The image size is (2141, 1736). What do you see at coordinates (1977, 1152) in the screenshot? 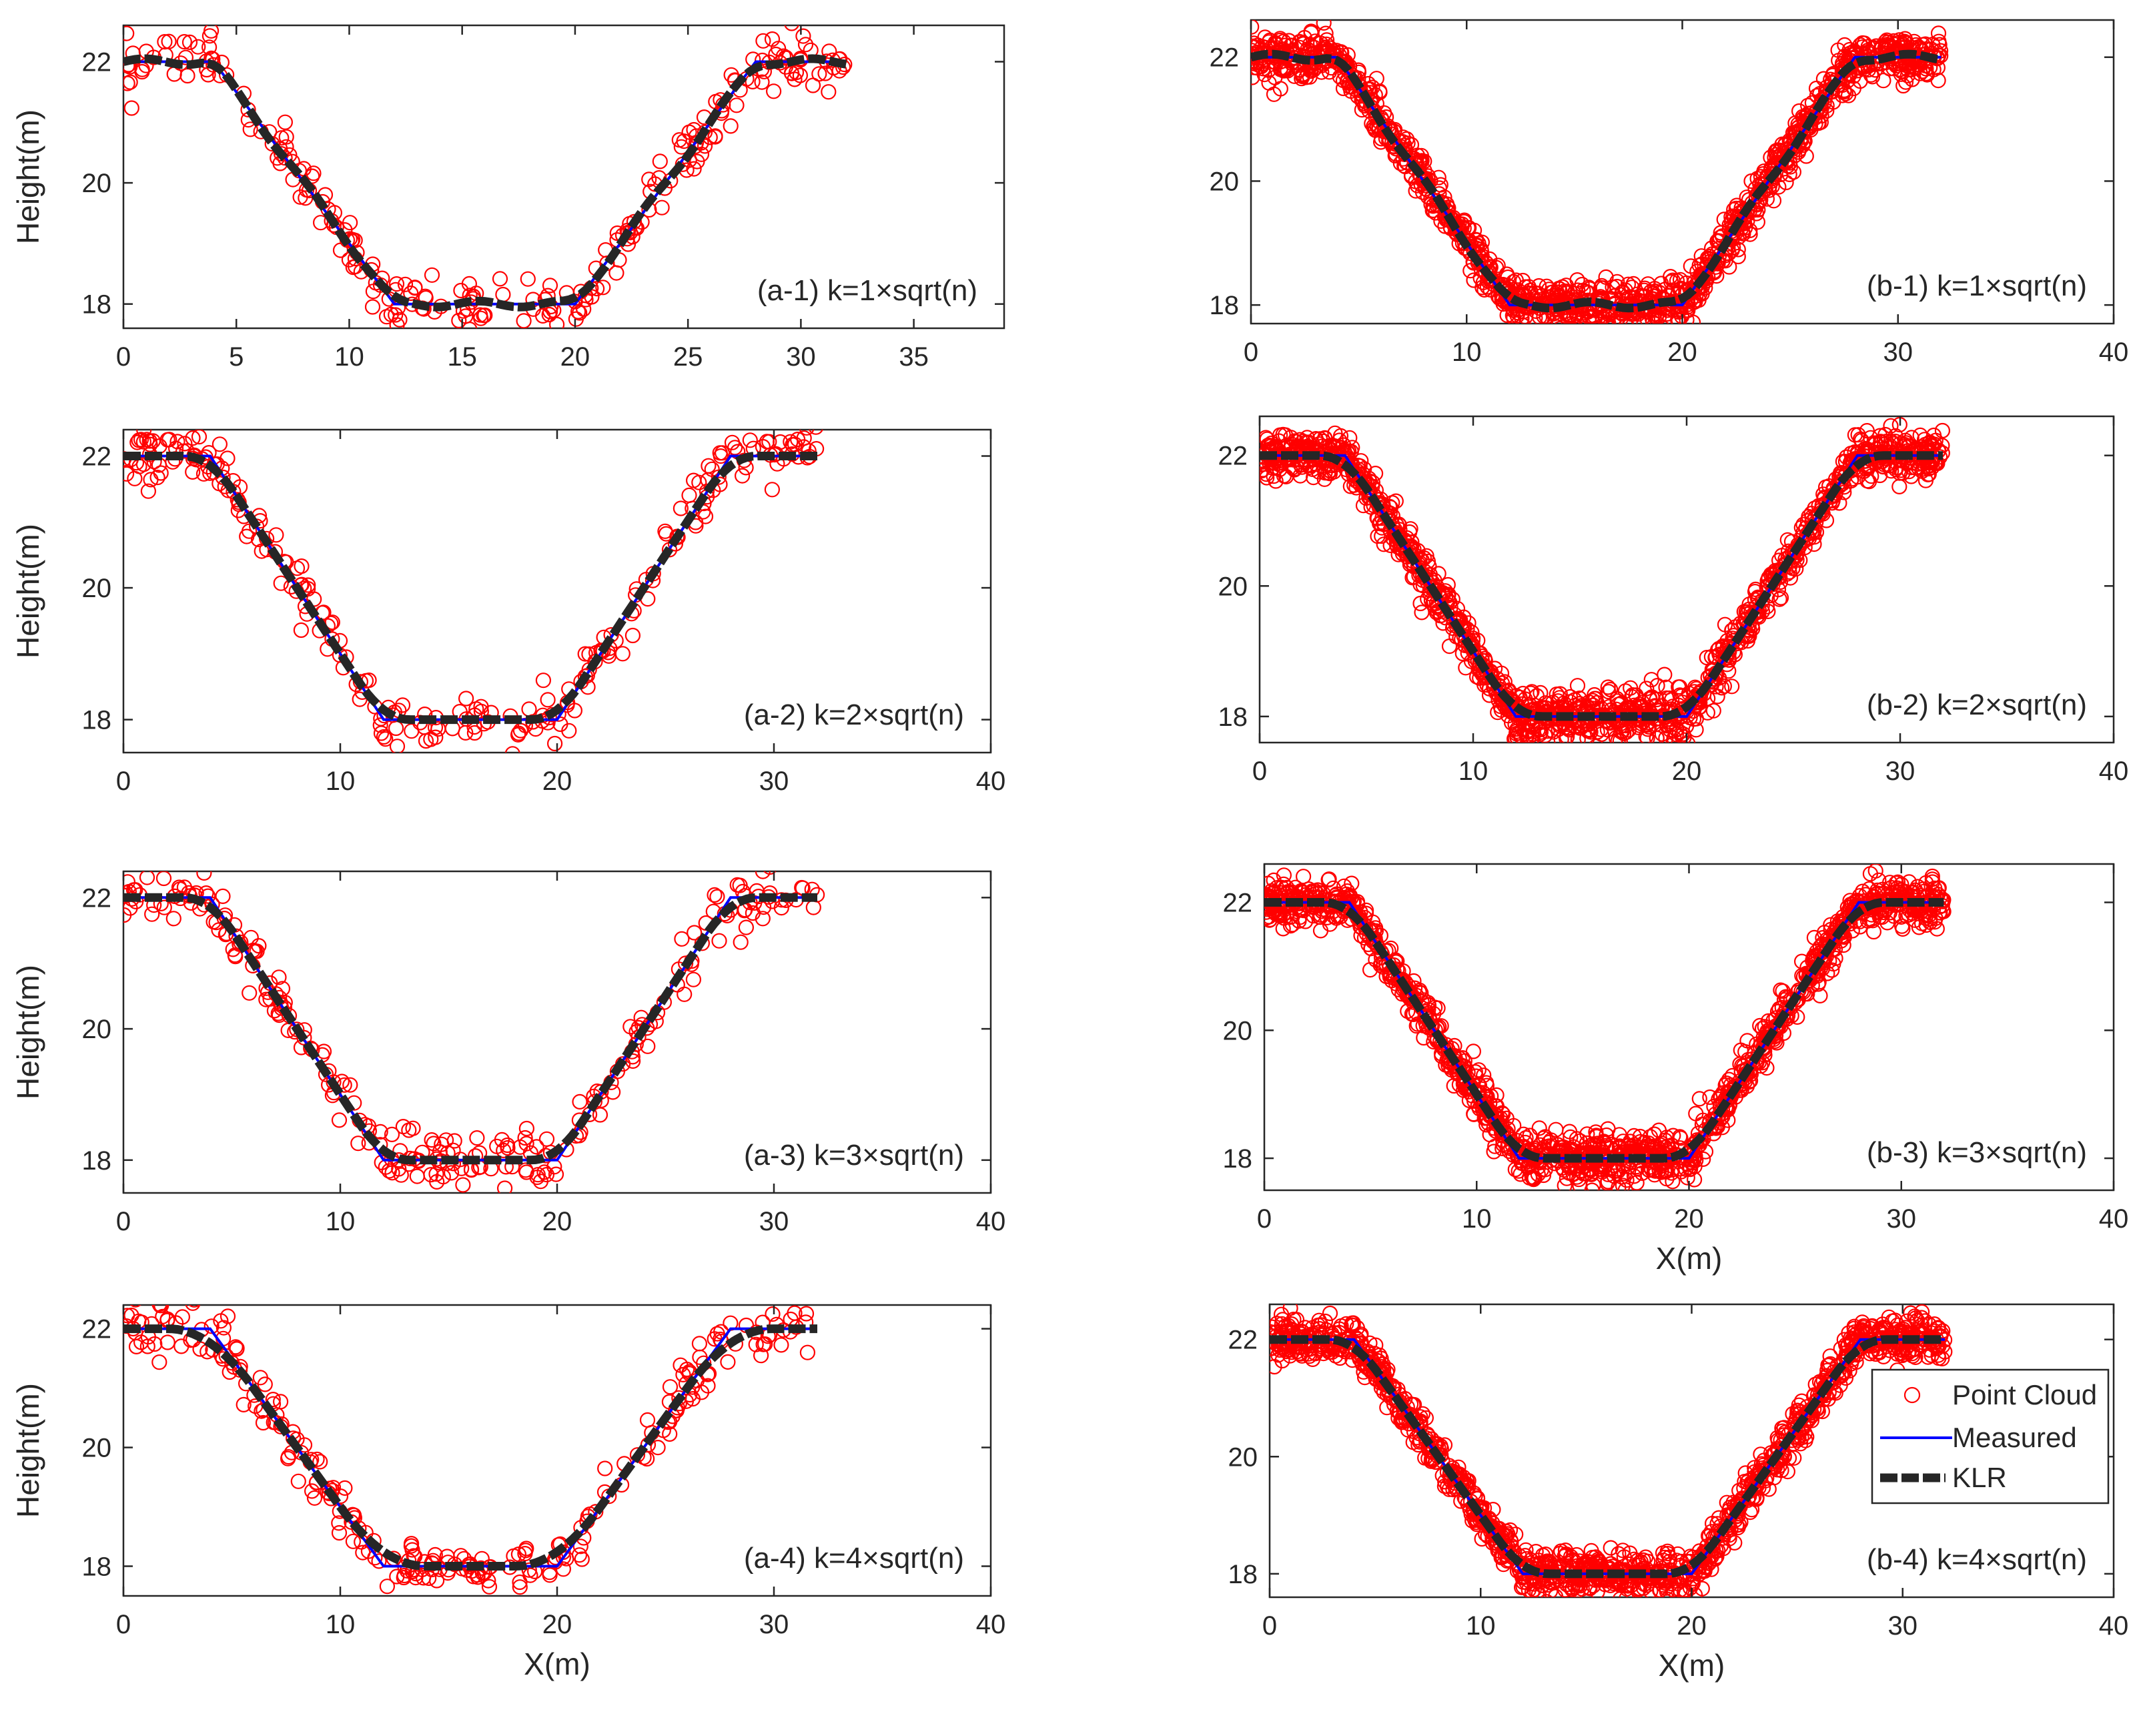
I see `panel-label: (b-3) k=3×sqrt(n)` at bounding box center [1977, 1152].